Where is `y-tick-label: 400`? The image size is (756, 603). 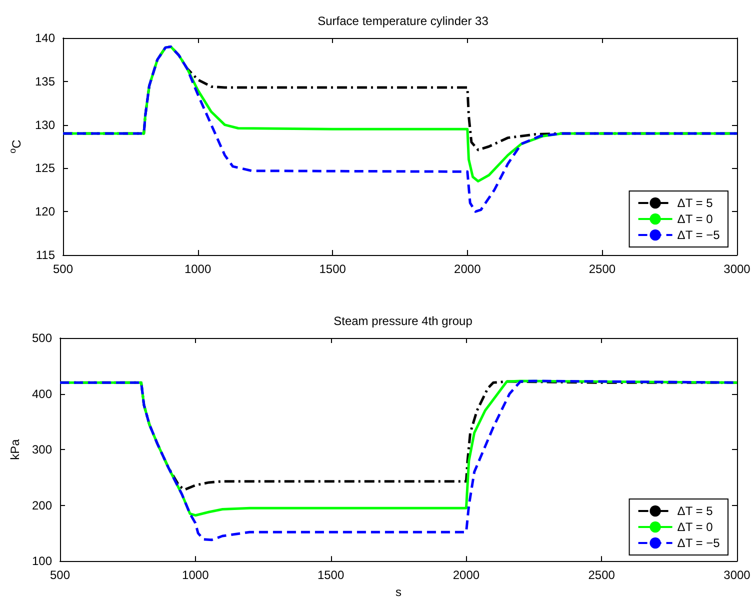
y-tick-label: 400 is located at coordinates (42, 393).